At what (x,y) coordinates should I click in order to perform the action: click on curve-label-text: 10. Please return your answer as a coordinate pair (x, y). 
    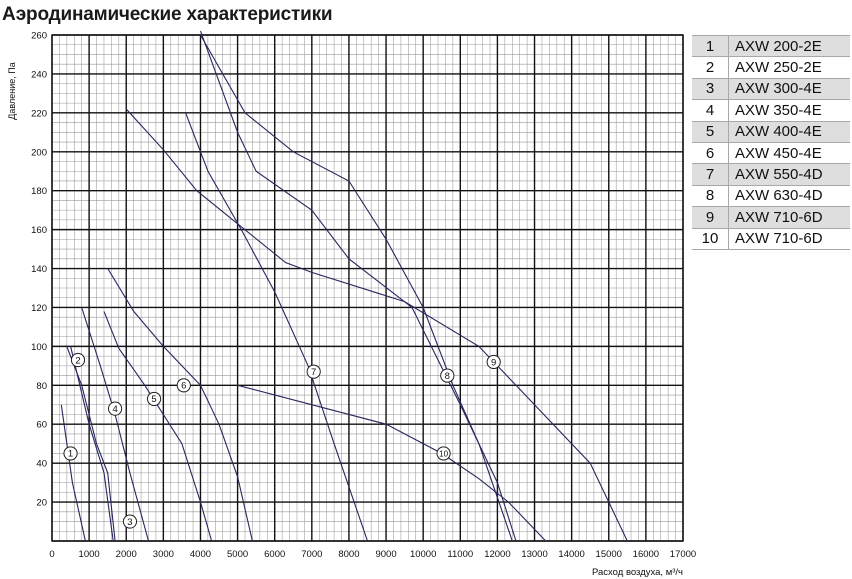
    Looking at the image, I should click on (443, 454).